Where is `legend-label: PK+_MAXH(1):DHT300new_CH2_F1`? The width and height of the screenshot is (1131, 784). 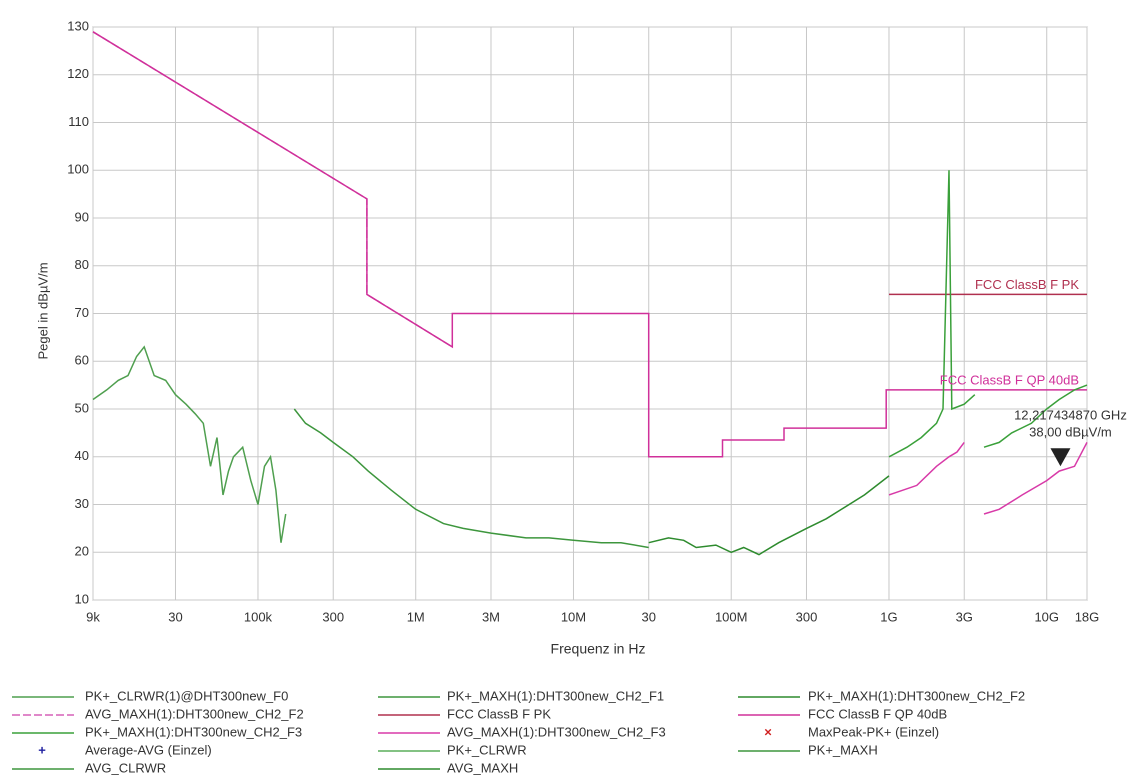
legend-label: PK+_MAXH(1):DHT300new_CH2_F1 is located at coordinates (555, 695).